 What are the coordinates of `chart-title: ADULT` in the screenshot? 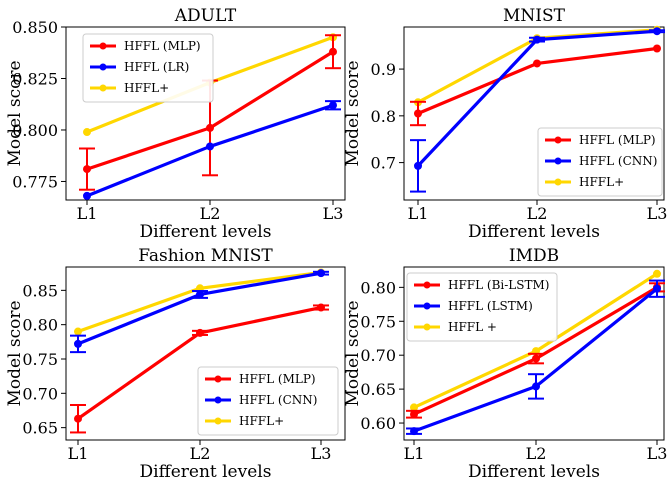 It's located at (205, 16).